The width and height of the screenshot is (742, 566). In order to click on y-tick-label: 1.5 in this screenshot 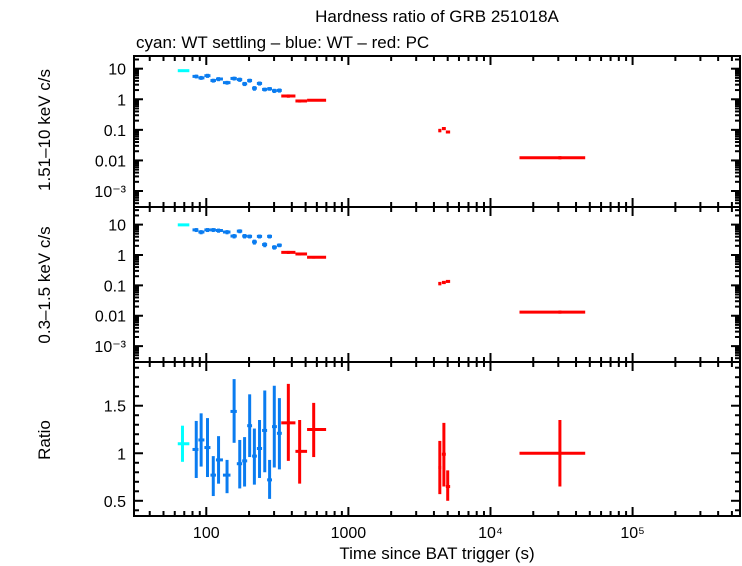, I will do `click(115, 407)`.